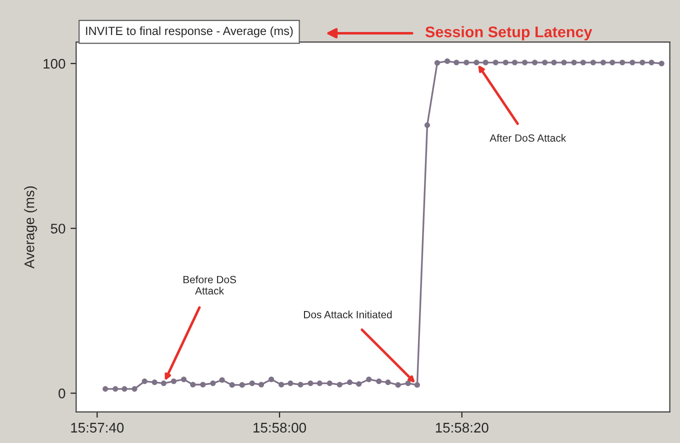 This screenshot has height=443, width=680. I want to click on y-tick-label: 0, so click(62, 393).